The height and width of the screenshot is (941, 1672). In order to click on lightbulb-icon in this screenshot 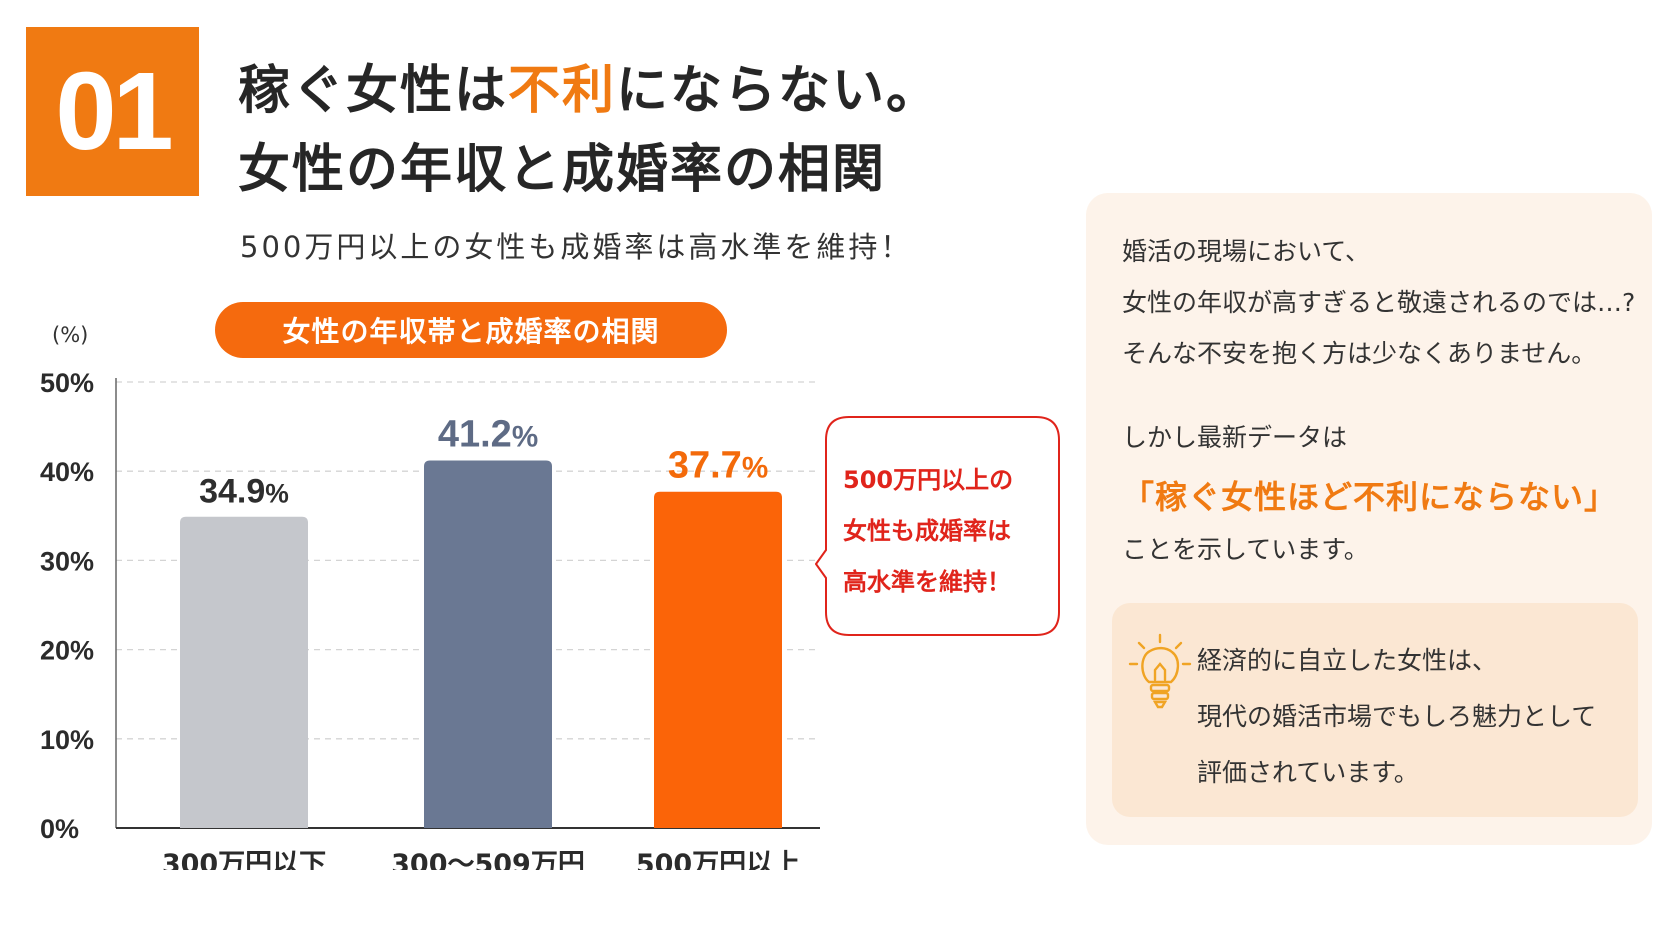, I will do `click(1160, 671)`.